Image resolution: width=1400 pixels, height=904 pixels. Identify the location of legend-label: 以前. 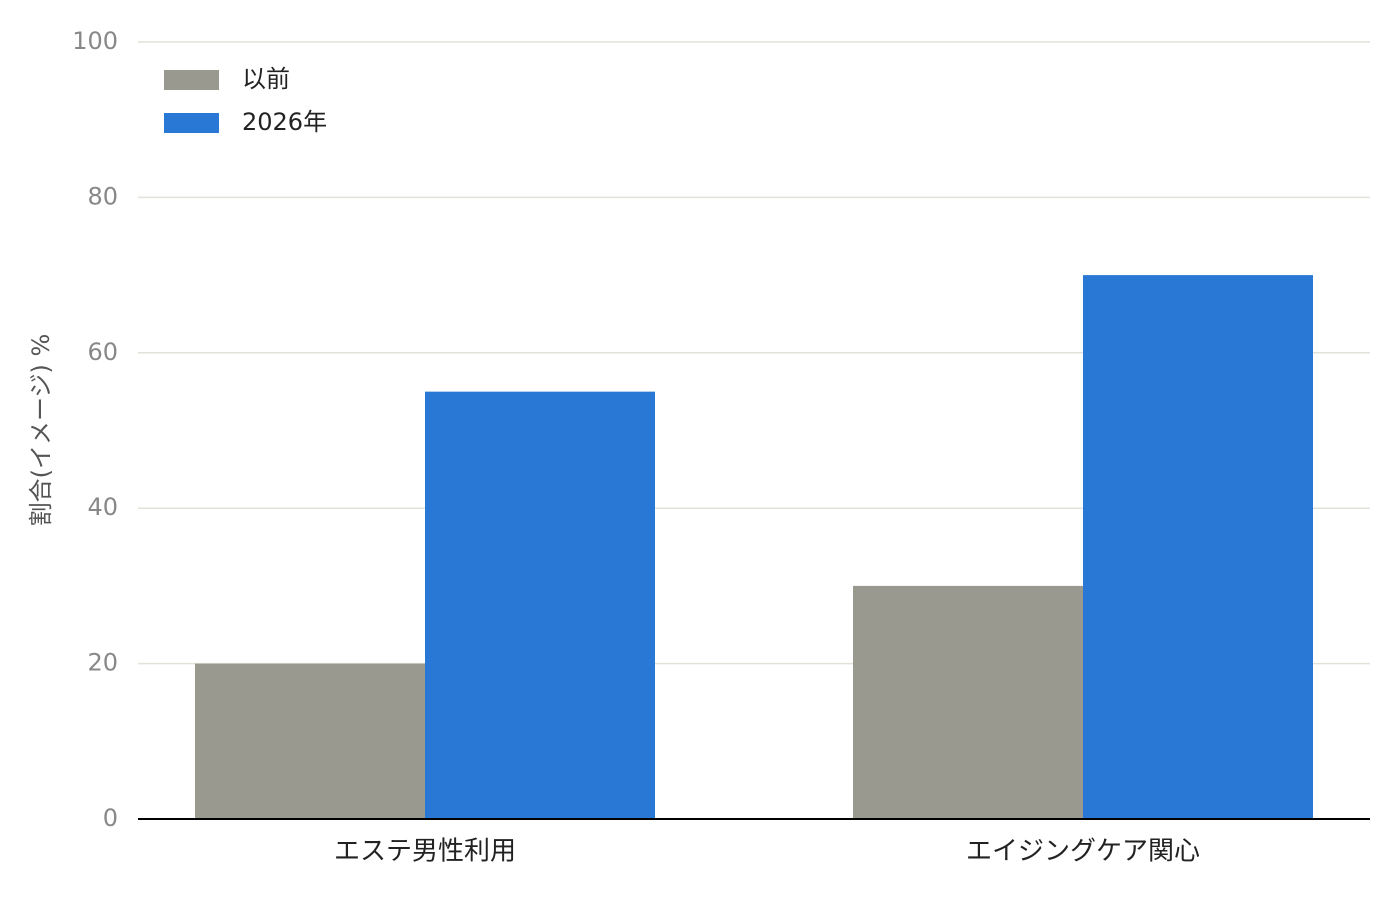
(266, 79).